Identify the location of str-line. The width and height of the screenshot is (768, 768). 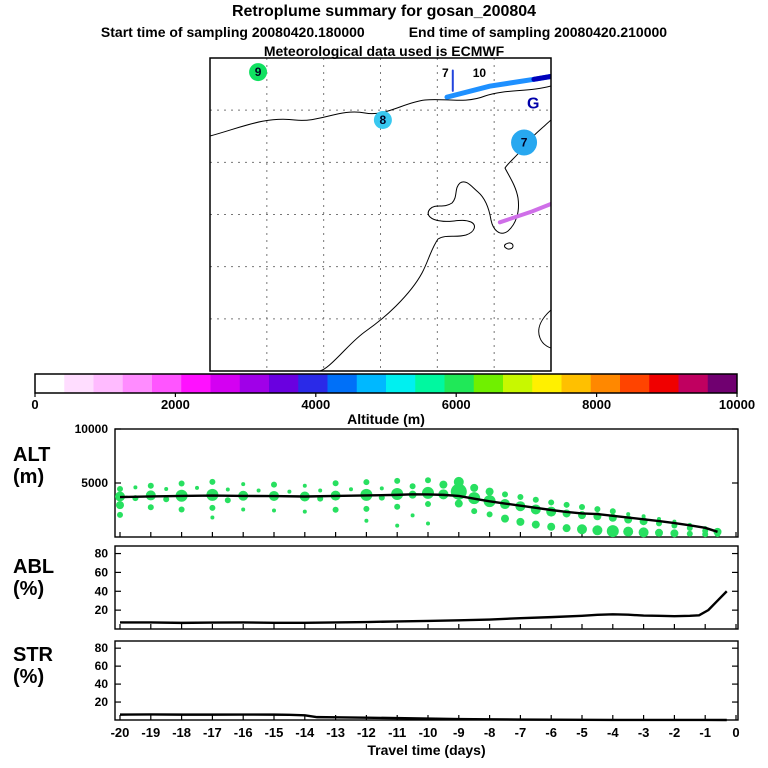
(423, 717).